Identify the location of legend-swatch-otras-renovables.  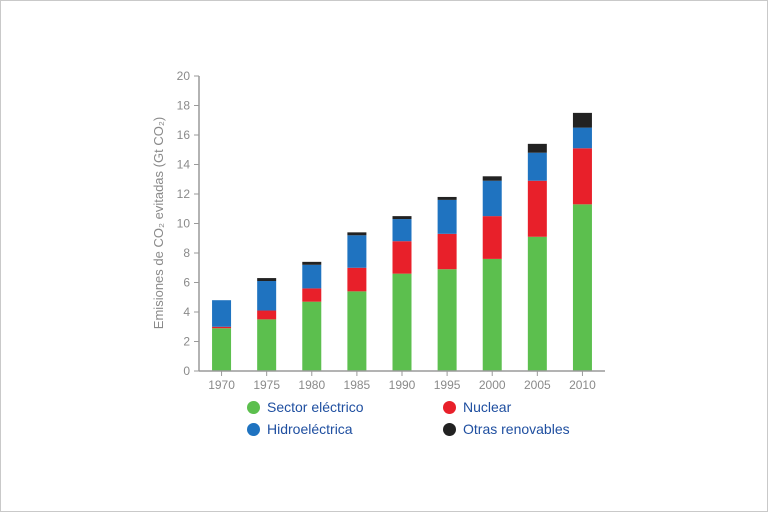
(449, 429).